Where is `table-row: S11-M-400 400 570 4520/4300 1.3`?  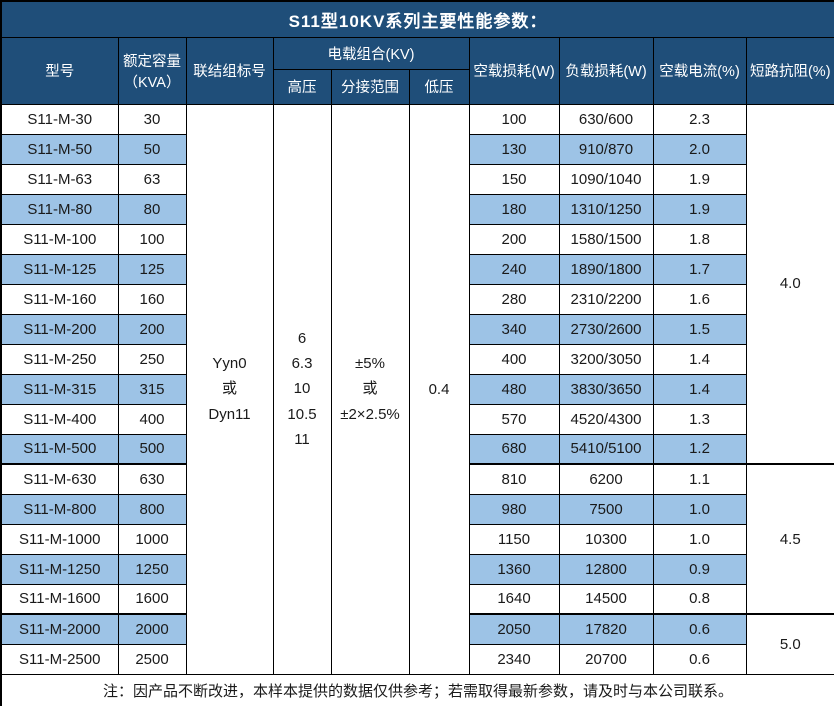 table-row: S11-M-400 400 570 4520/4300 1.3 is located at coordinates (417, 419).